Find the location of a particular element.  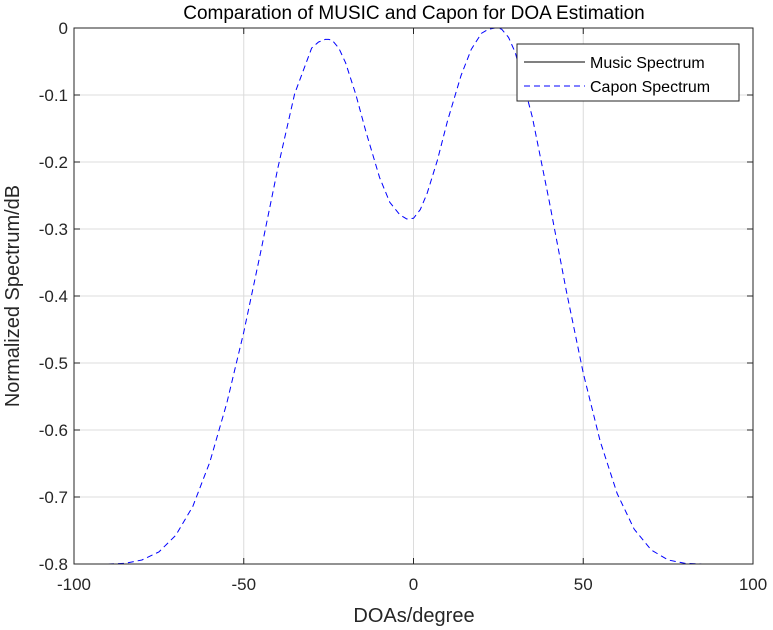

y-axis-label: Normalized Spectrum/dB is located at coordinates (13, 296).